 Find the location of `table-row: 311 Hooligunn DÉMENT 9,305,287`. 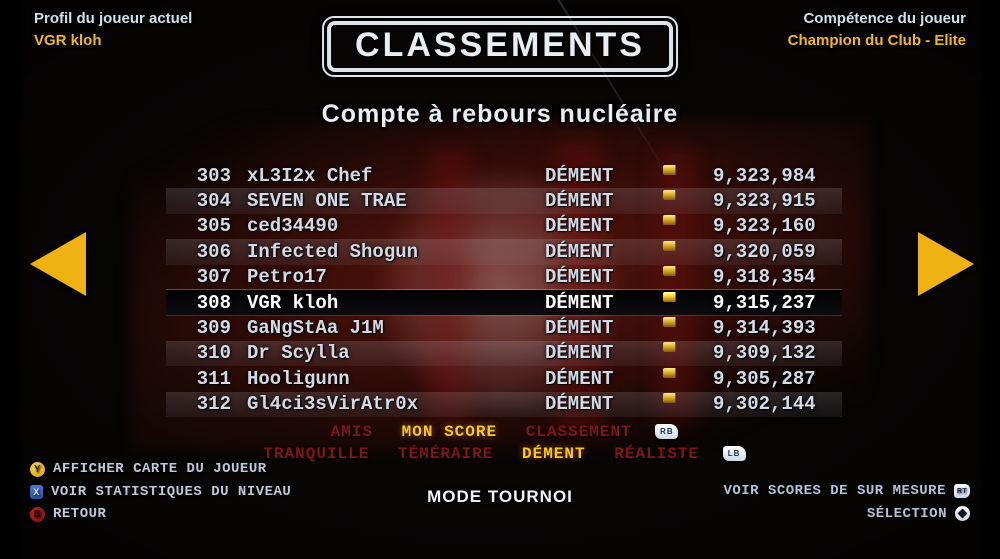

table-row: 311 Hooligunn DÉMENT 9,305,287 is located at coordinates (504, 378).